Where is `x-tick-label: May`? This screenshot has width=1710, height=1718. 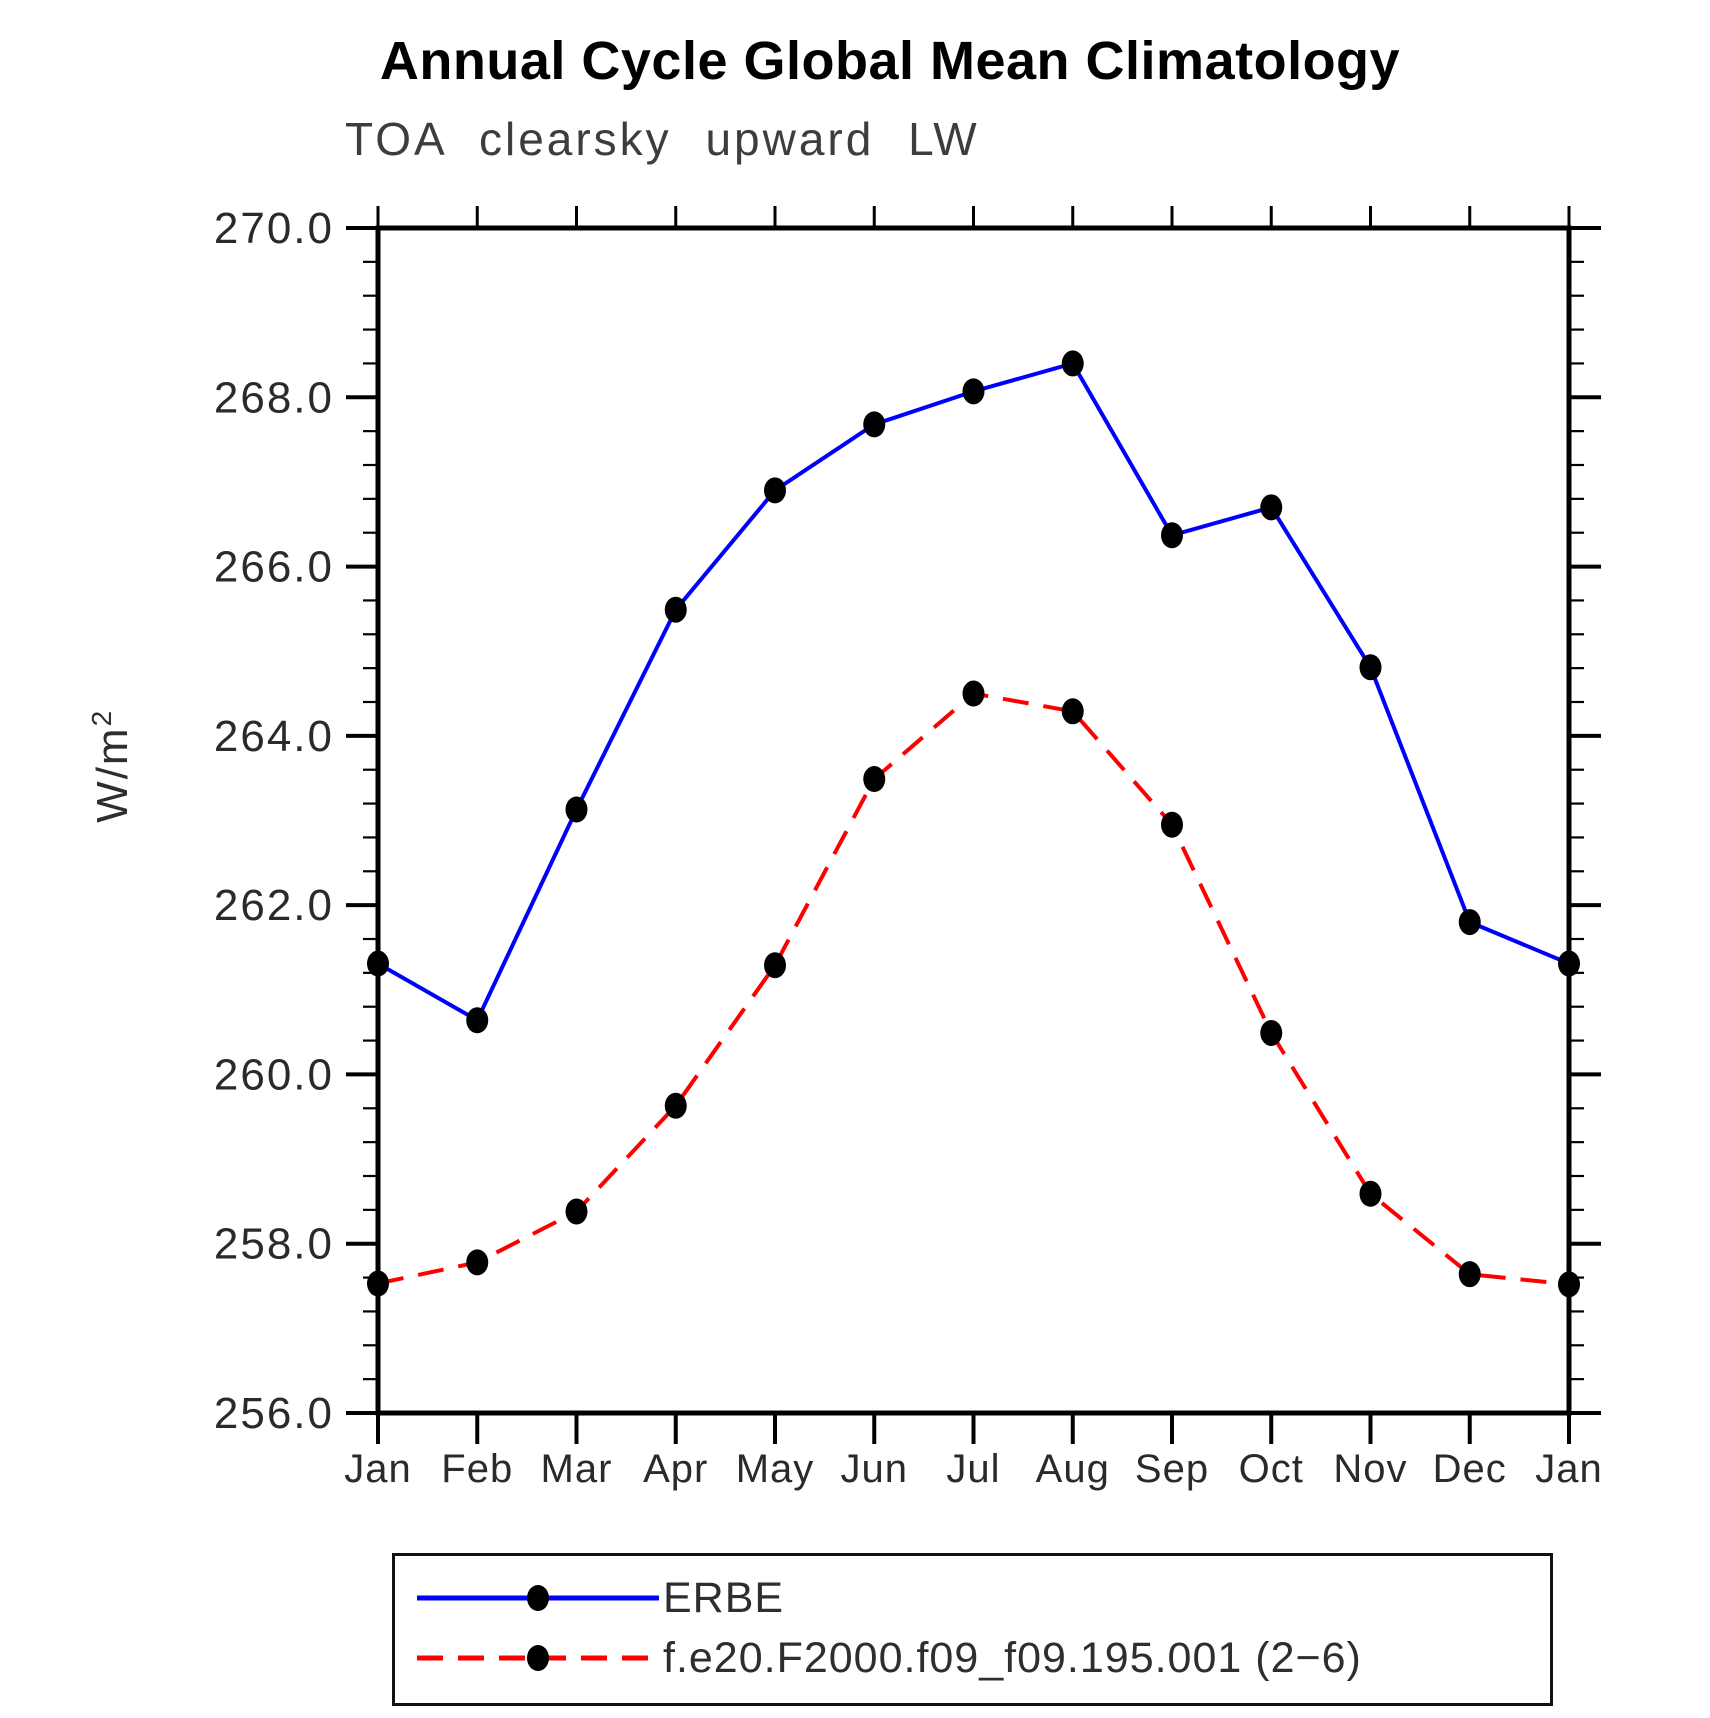 x-tick-label: May is located at coordinates (775, 1469).